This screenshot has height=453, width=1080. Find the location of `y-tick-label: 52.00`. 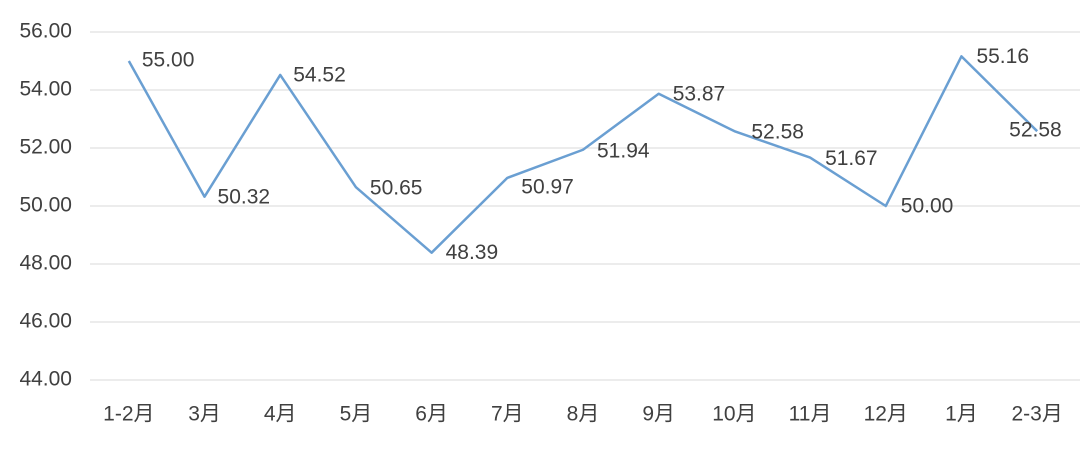

y-tick-label: 52.00 is located at coordinates (45, 147).